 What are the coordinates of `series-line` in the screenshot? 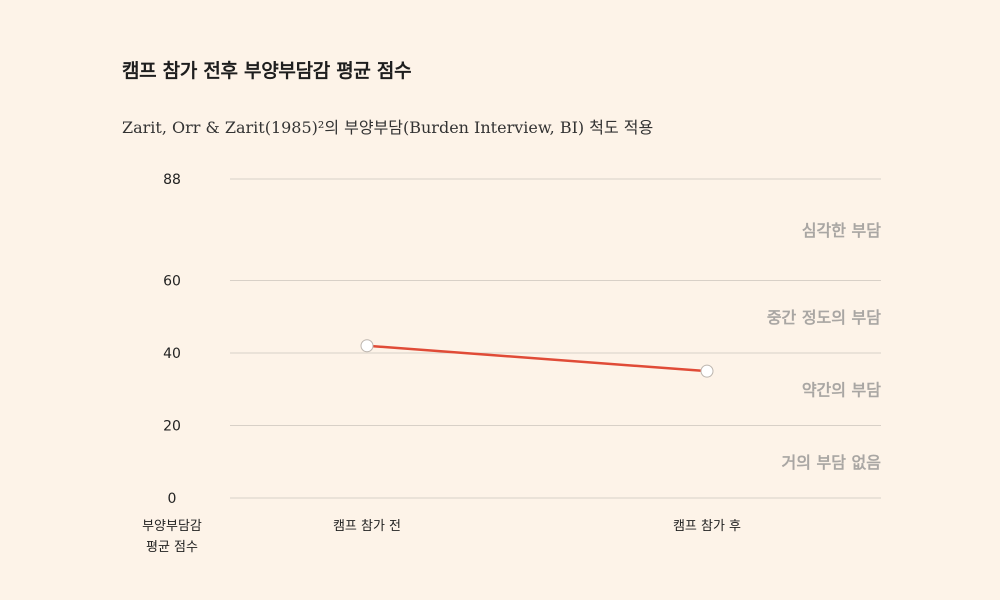 It's located at (537, 358).